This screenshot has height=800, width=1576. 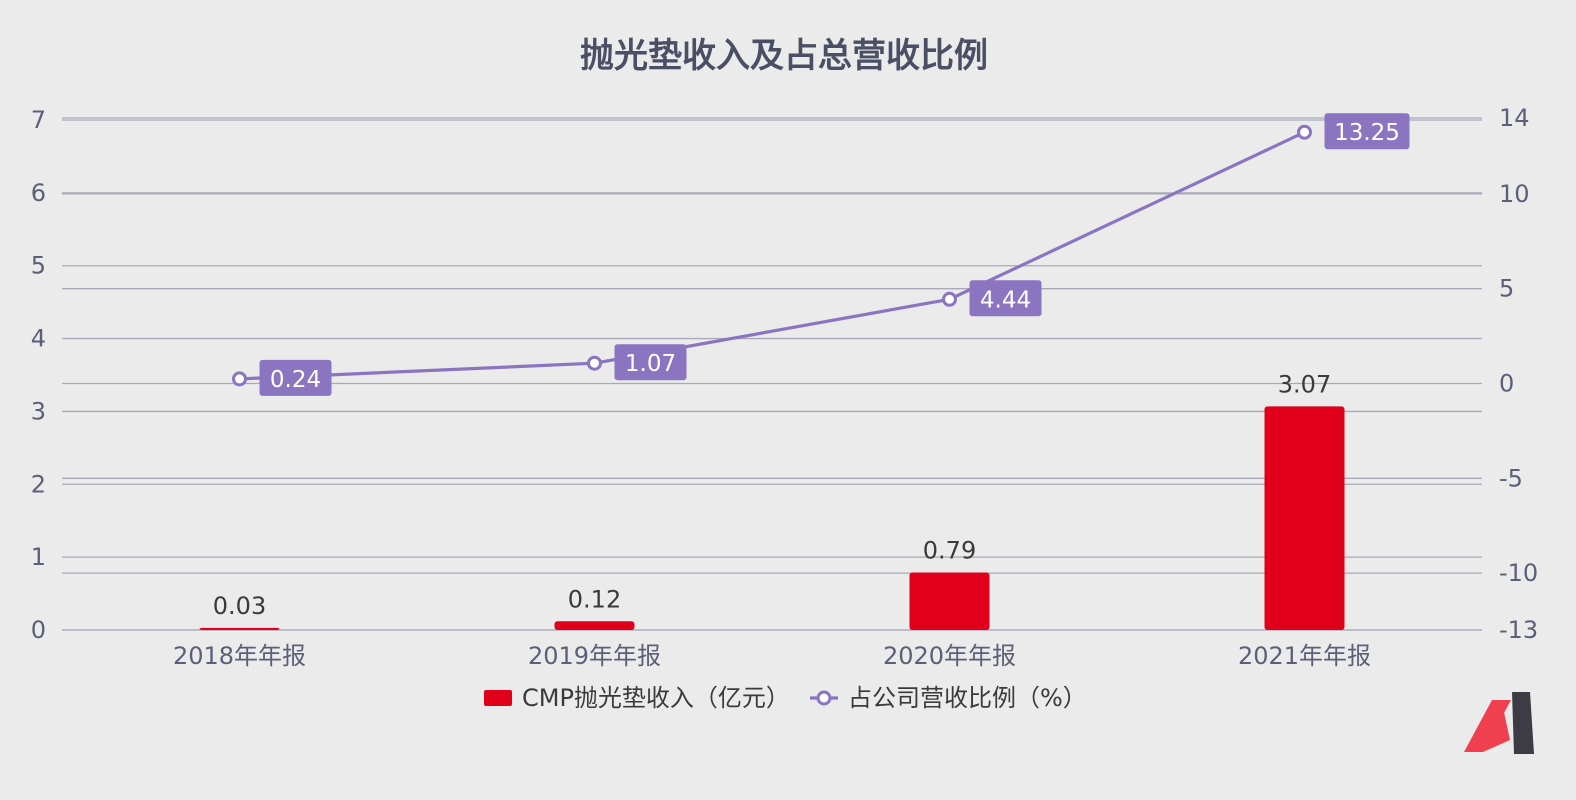 I want to click on x-tick-label: 2021年年报, so click(x=1304, y=656).